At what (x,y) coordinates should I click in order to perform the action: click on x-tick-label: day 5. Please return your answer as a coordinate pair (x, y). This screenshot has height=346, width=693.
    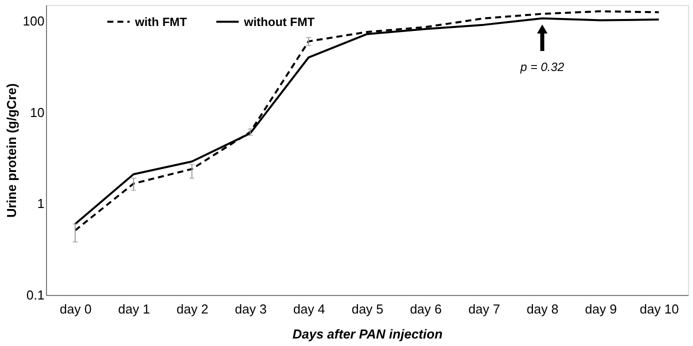
    Looking at the image, I should click on (368, 309).